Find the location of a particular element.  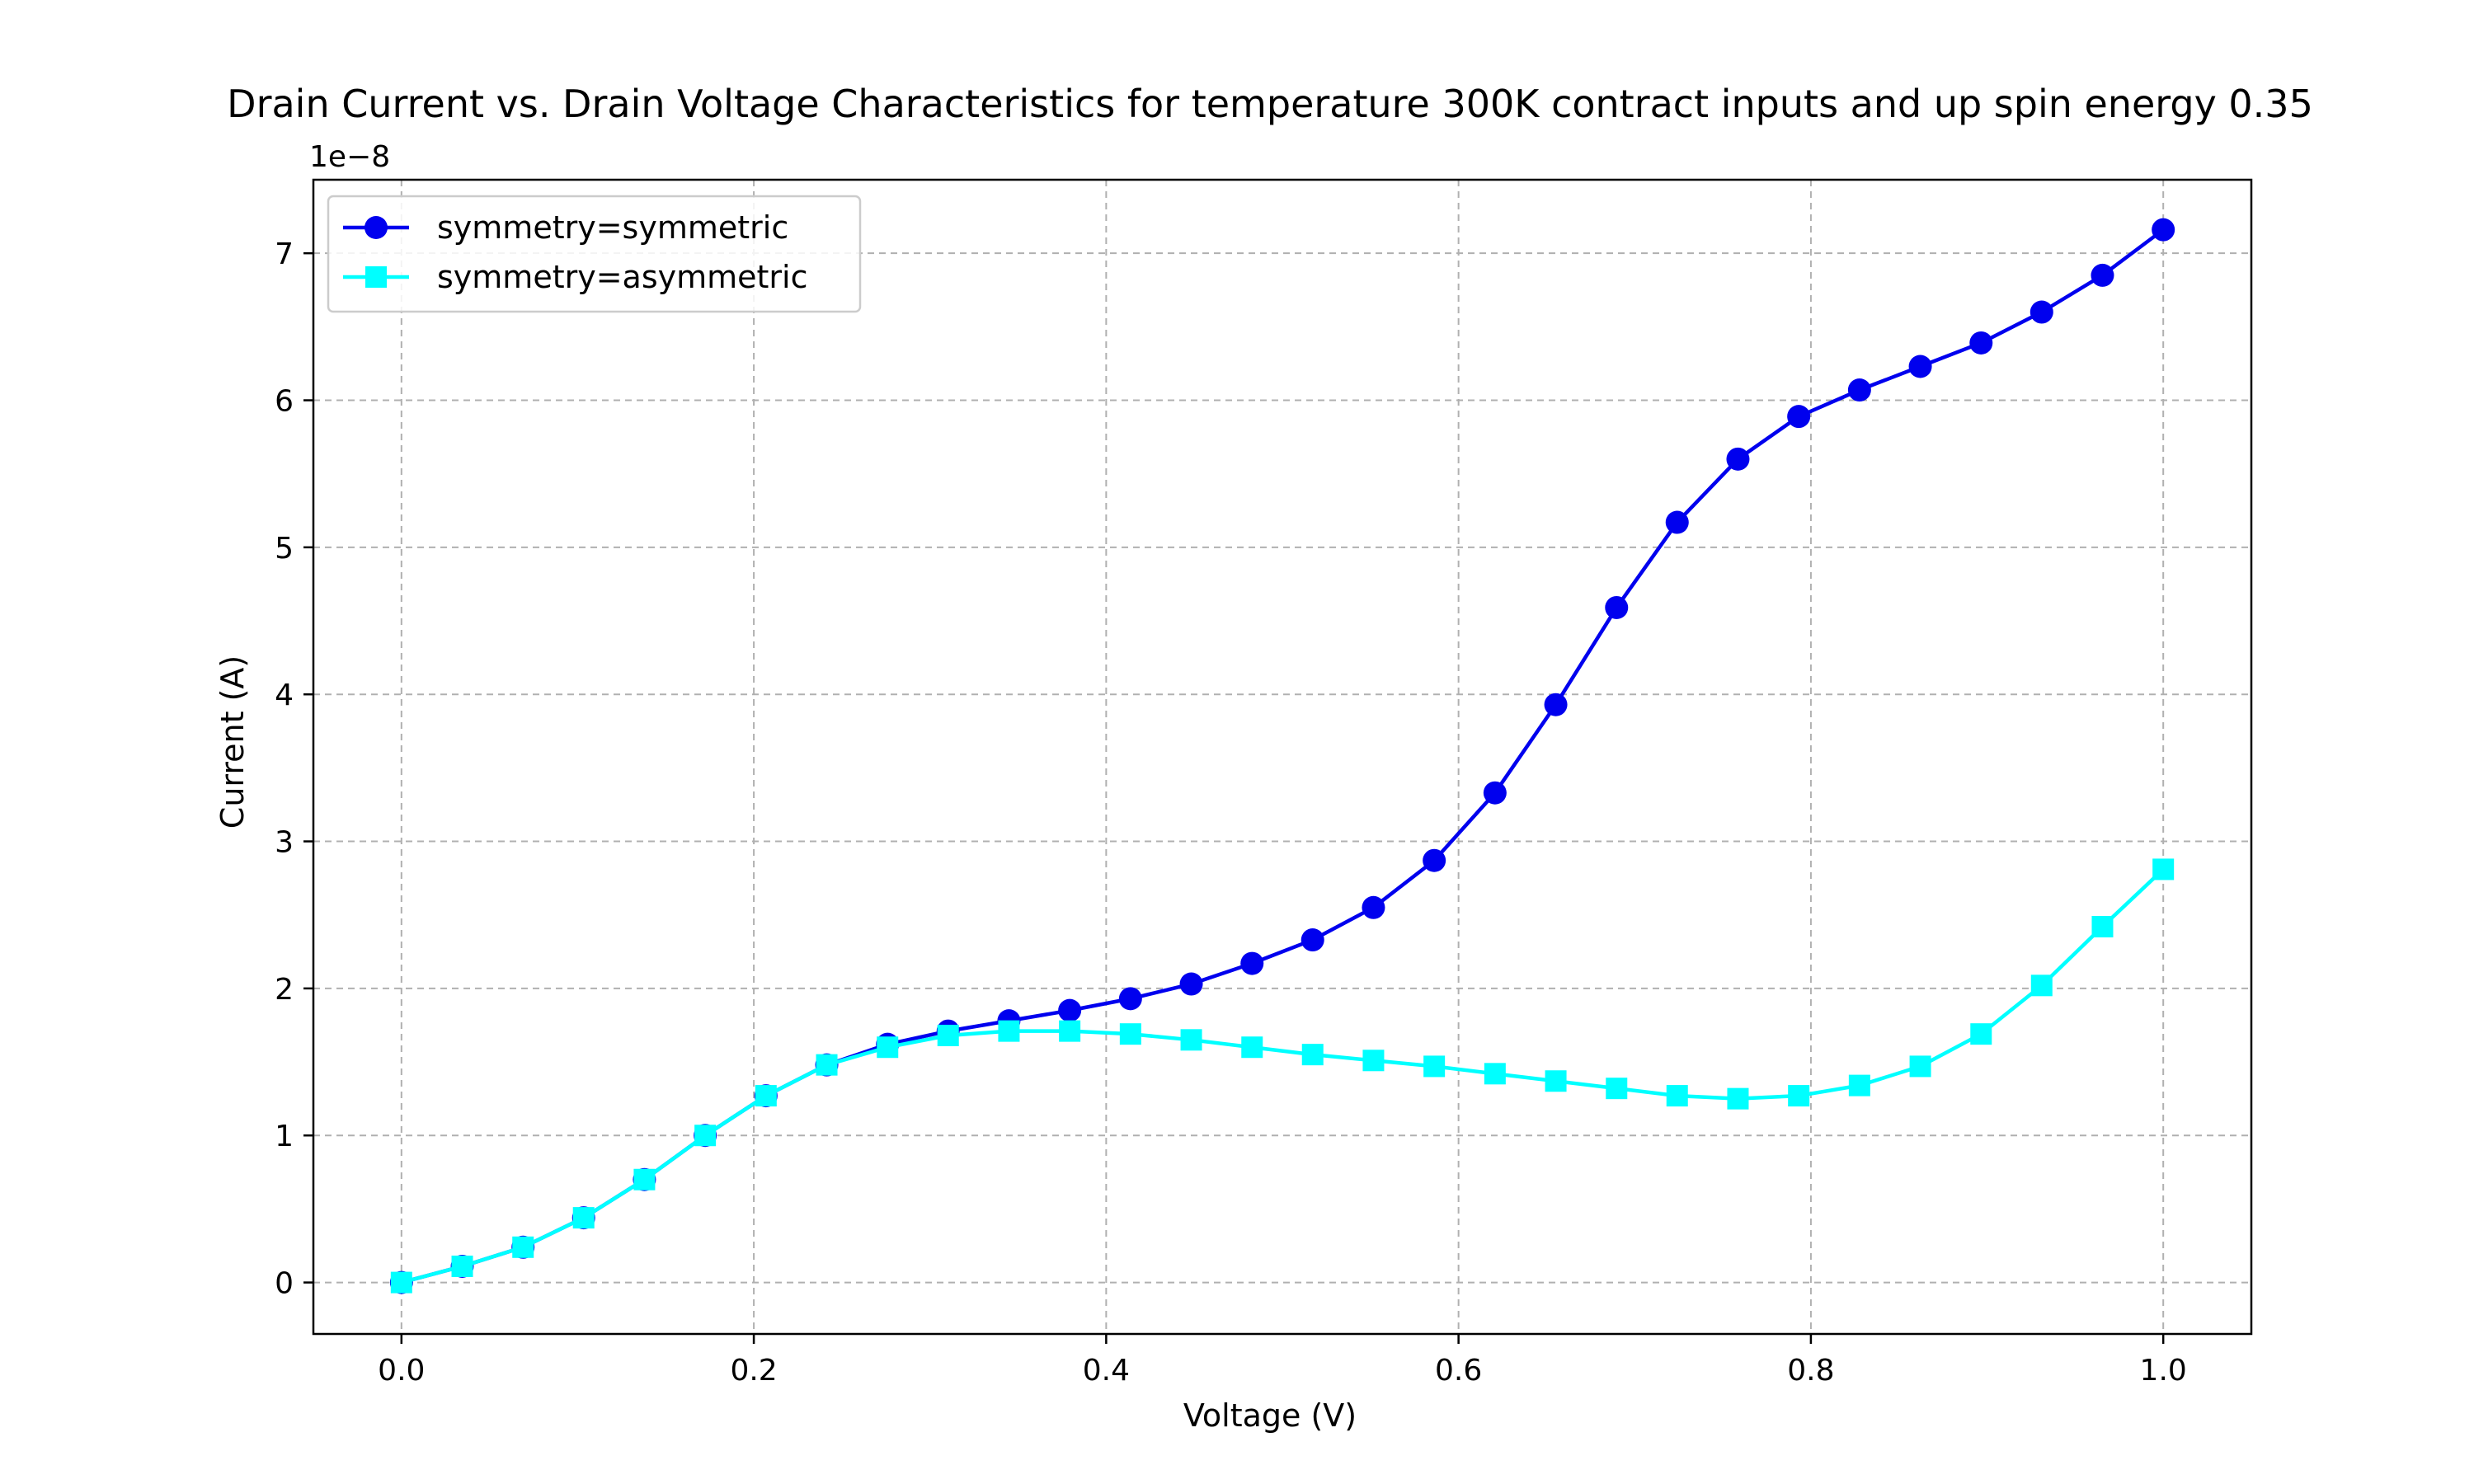

x-tick-label: 0.8 is located at coordinates (1810, 1371).